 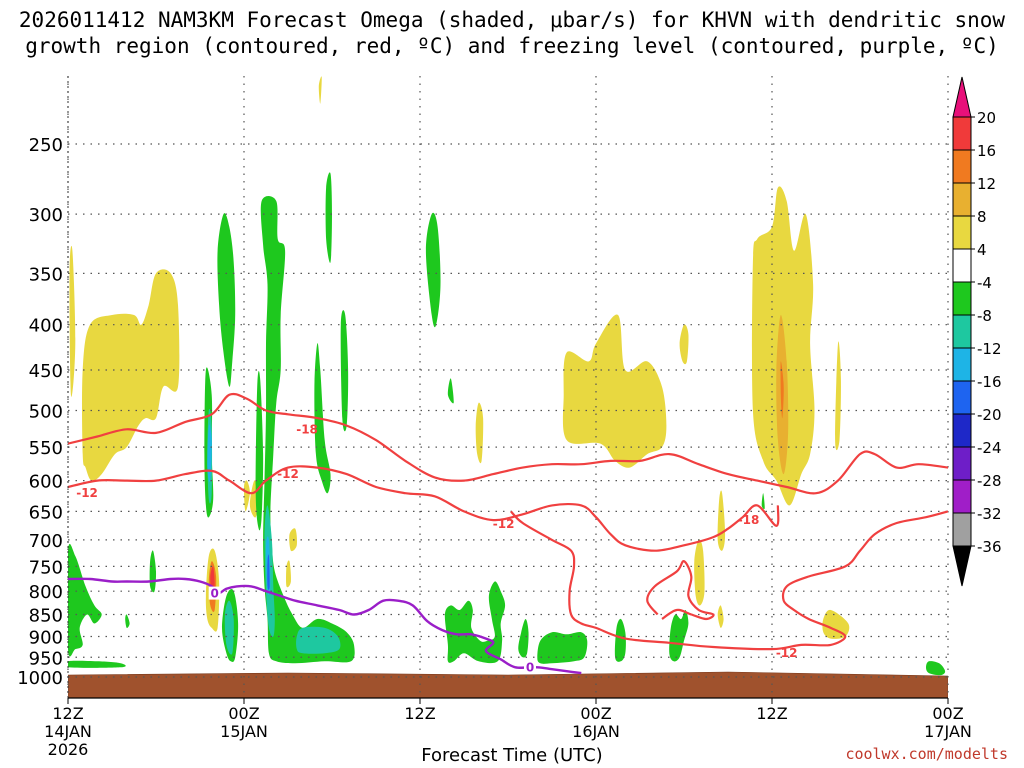 I want to click on x-tick-year-label: 2026, so click(x=68, y=749).